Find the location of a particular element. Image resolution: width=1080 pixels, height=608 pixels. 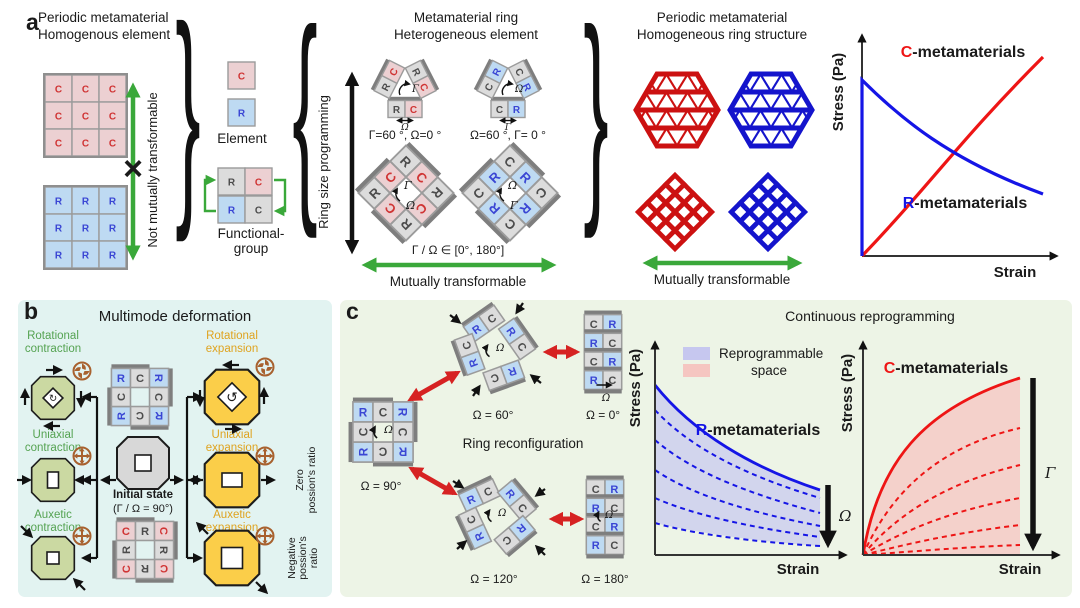

ring-caption: Ω = 60° is located at coordinates (493, 415).